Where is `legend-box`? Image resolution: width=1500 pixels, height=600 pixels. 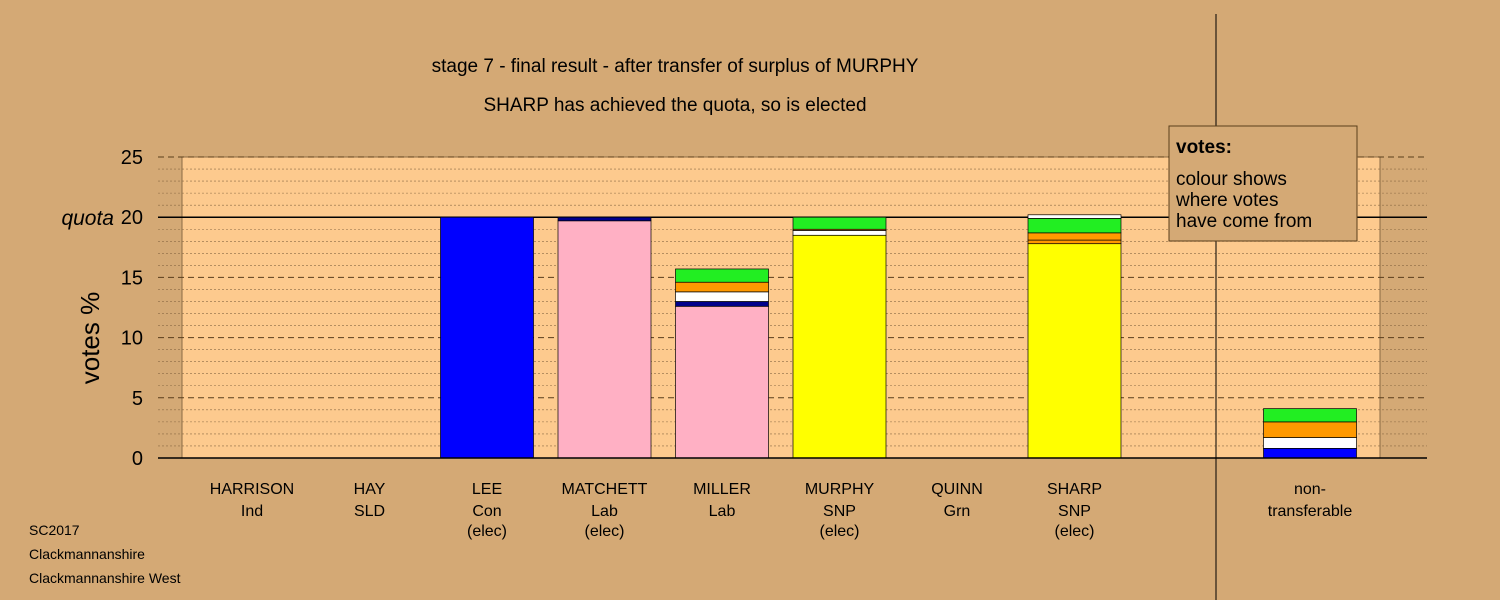 legend-box is located at coordinates (1263, 183).